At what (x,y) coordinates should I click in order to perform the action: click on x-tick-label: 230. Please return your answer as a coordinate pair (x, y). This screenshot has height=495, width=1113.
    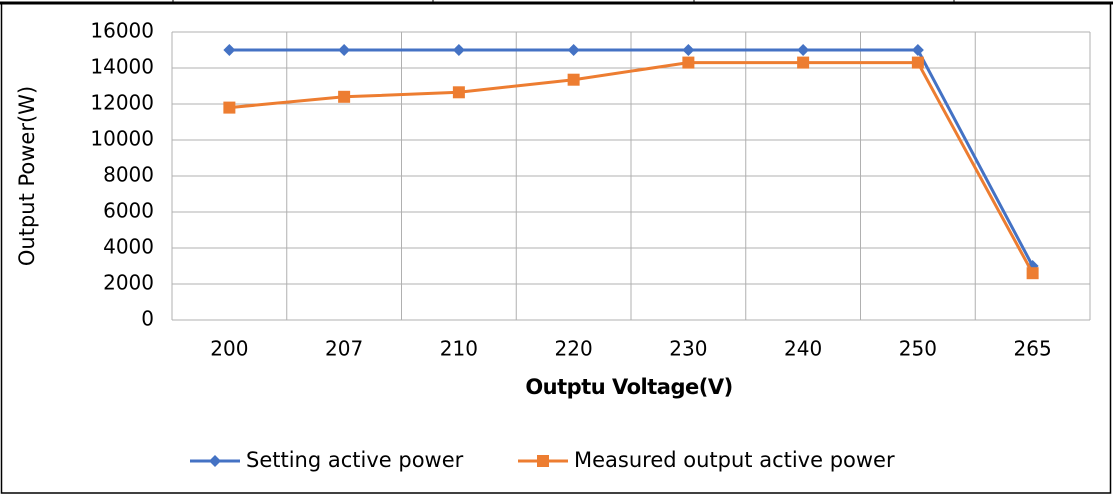
    Looking at the image, I should click on (688, 349).